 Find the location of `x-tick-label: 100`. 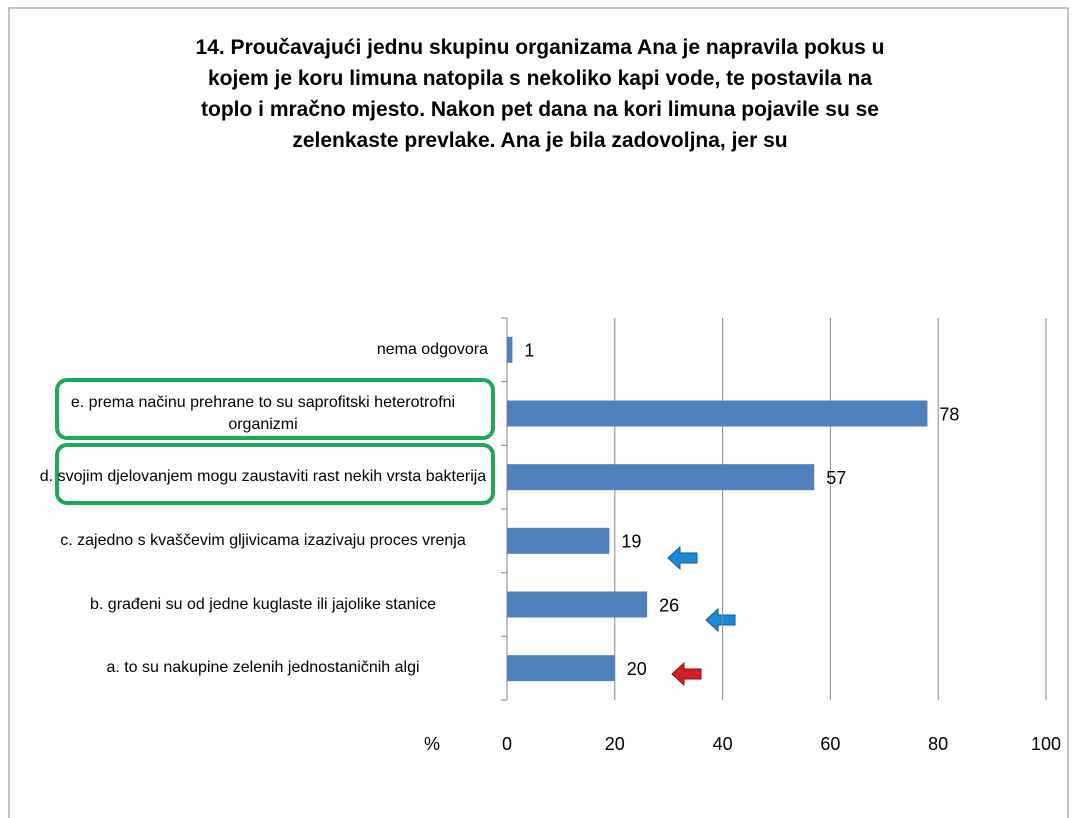

x-tick-label: 100 is located at coordinates (1046, 744).